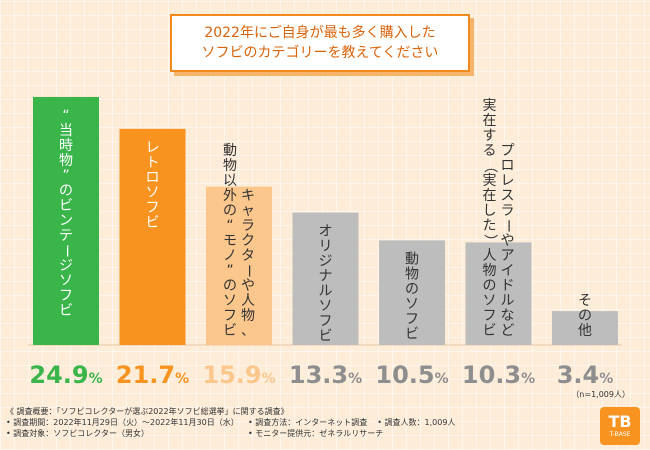 This screenshot has width=650, height=450. What do you see at coordinates (326, 232) in the screenshot?
I see `bar-label-char: オ` at bounding box center [326, 232].